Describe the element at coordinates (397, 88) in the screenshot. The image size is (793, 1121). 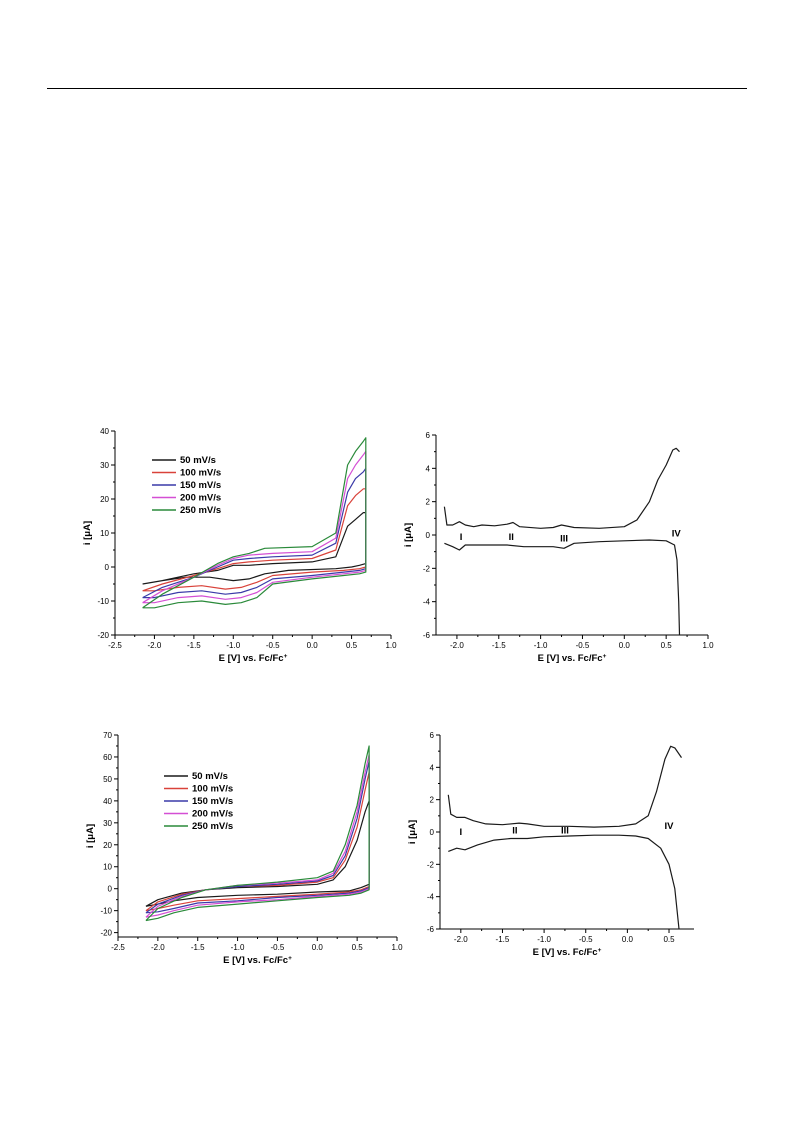
I see `header-rule` at that location.